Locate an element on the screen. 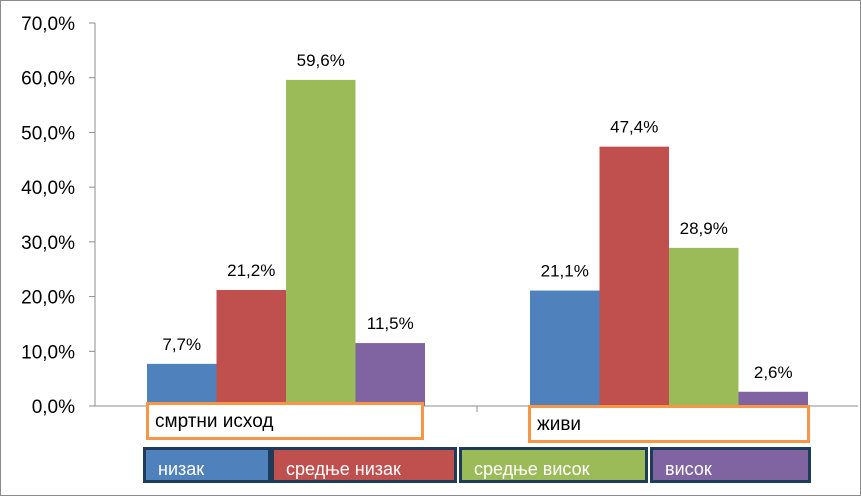  legend-entry: висок is located at coordinates (730, 465).